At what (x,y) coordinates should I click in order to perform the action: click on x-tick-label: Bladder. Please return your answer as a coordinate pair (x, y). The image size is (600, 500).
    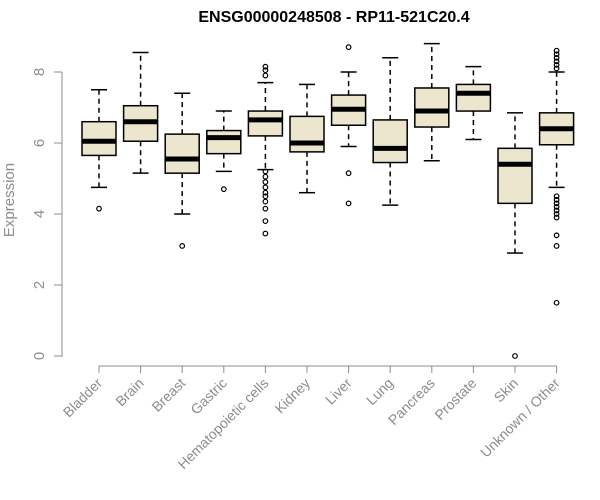
    Looking at the image, I should click on (83, 398).